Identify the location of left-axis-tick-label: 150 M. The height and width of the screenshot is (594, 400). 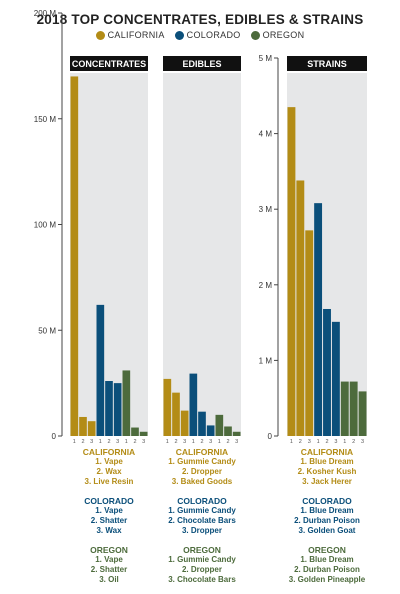
(45, 119).